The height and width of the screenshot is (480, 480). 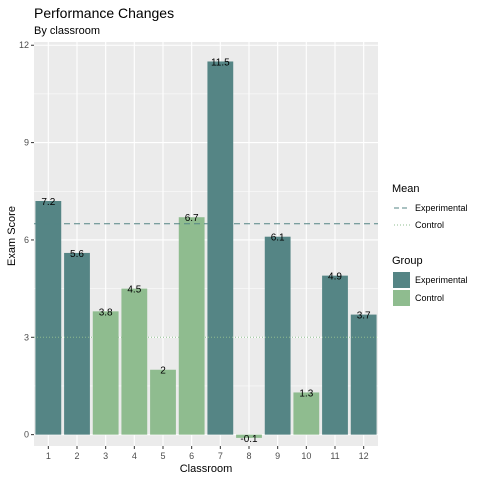 What do you see at coordinates (48, 202) in the screenshot?
I see `bar-value-label: 7.2` at bounding box center [48, 202].